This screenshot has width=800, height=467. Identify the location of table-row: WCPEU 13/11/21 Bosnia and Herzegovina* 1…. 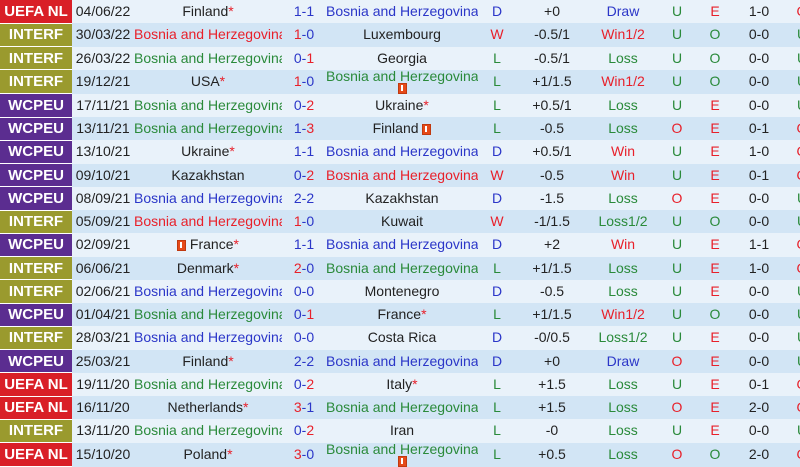
(400, 129).